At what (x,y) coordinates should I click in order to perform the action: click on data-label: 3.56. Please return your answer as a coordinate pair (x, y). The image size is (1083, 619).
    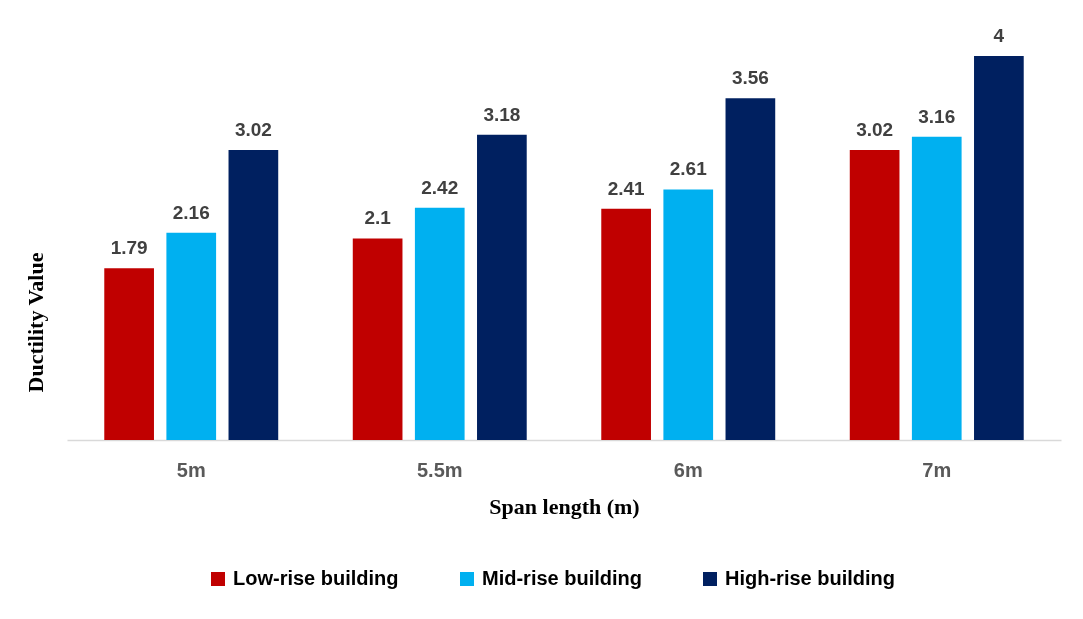
    Looking at the image, I should click on (750, 78).